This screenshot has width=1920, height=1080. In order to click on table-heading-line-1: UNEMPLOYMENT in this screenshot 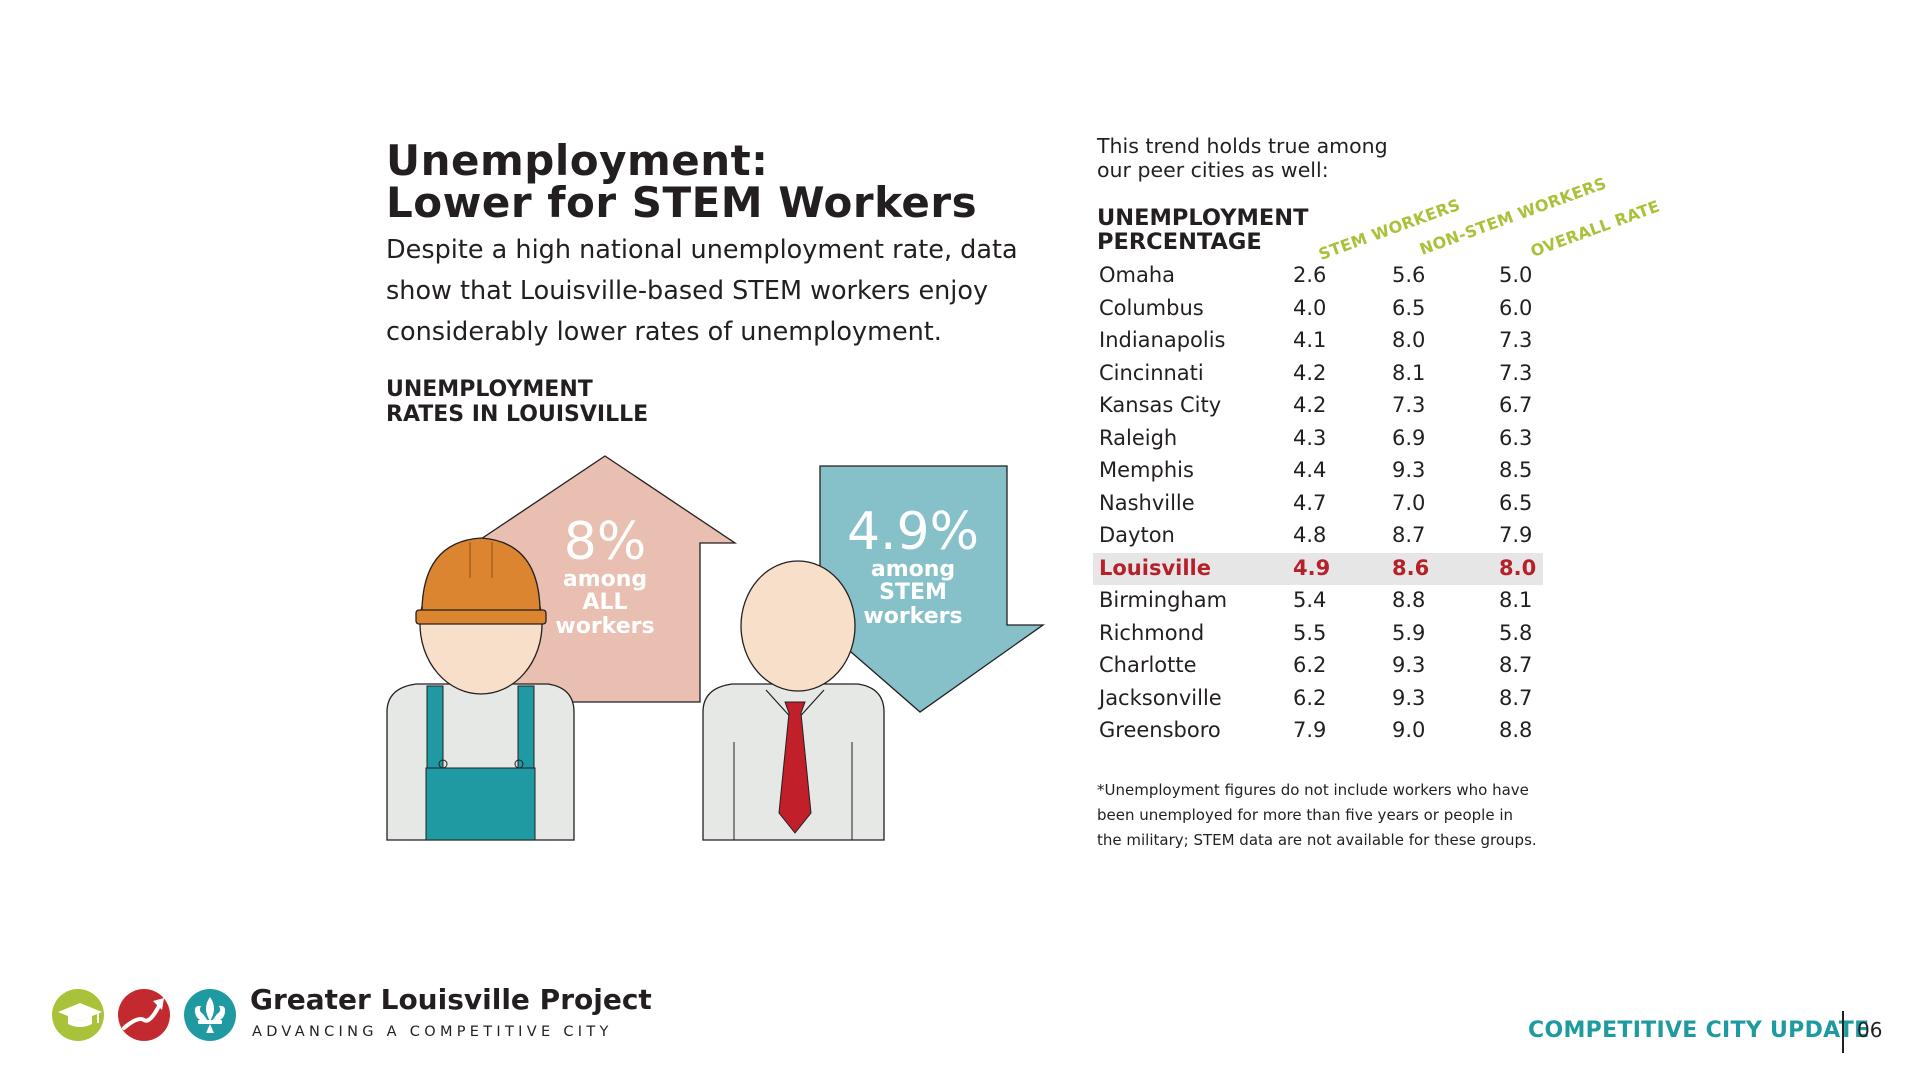, I will do `click(1203, 218)`.